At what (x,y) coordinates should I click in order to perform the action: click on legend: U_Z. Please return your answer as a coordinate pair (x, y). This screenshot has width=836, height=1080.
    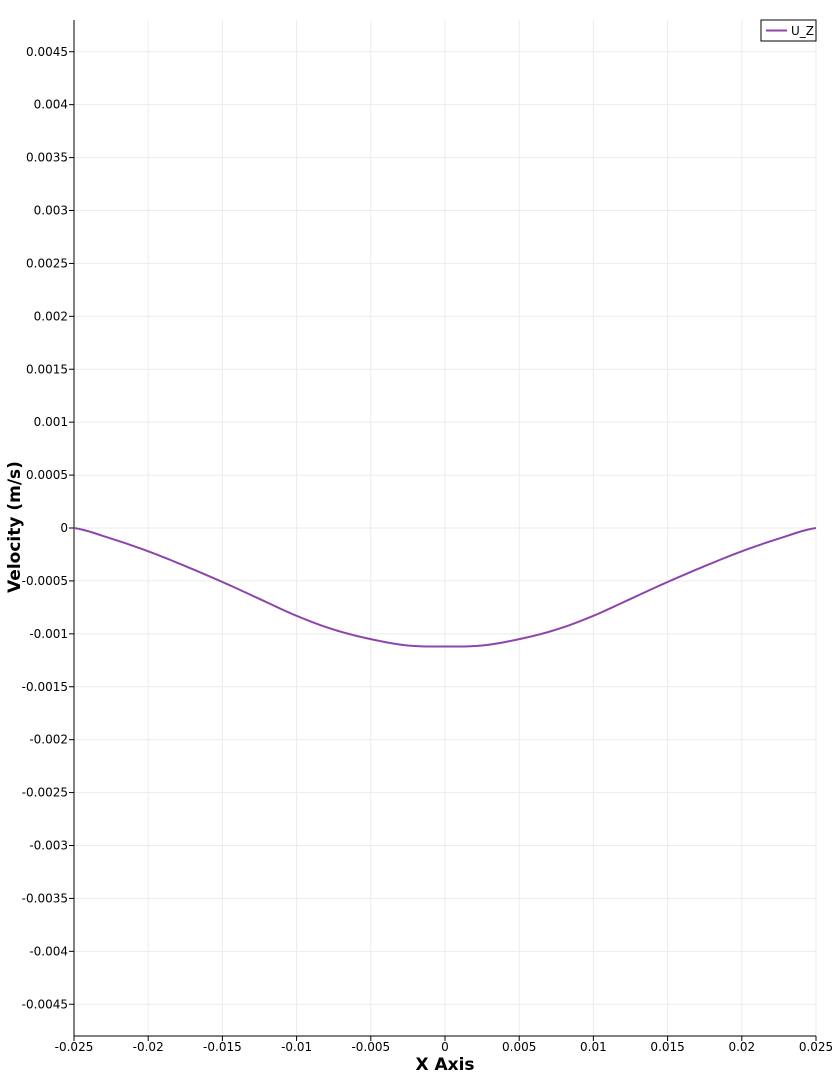
    Looking at the image, I should click on (788, 30).